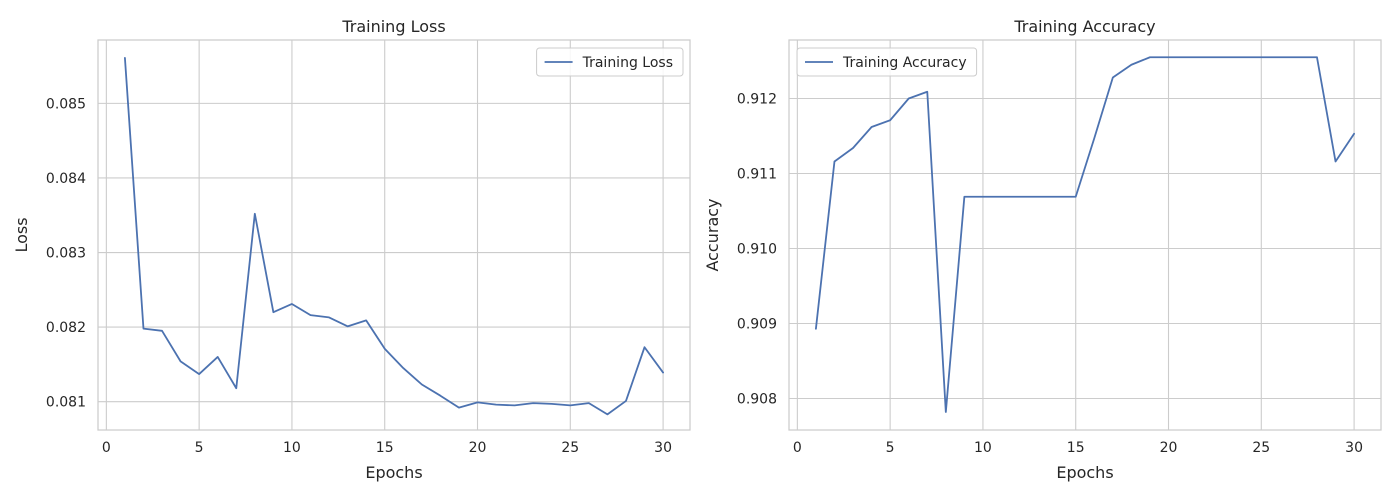  What do you see at coordinates (1084, 472) in the screenshot?
I see `accuracy-x-axis-label: Epochs` at bounding box center [1084, 472].